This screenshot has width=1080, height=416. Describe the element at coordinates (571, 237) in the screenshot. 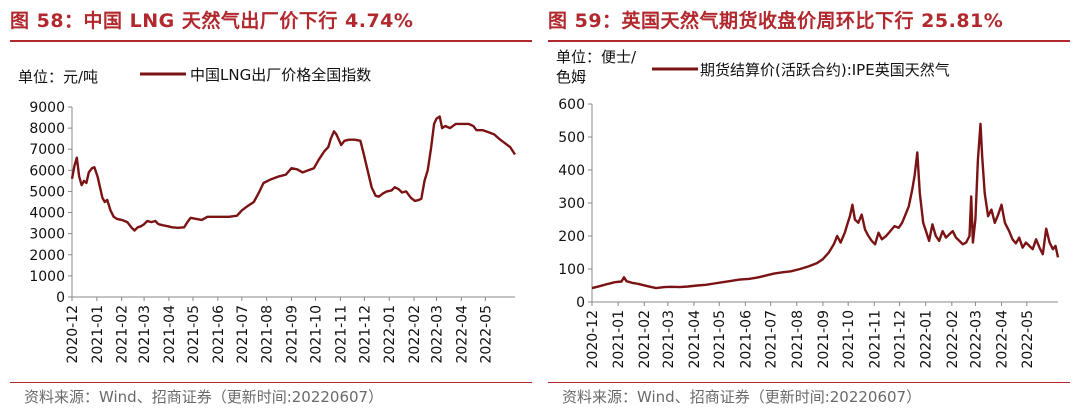

I see `y-tick-label: 200` at that location.